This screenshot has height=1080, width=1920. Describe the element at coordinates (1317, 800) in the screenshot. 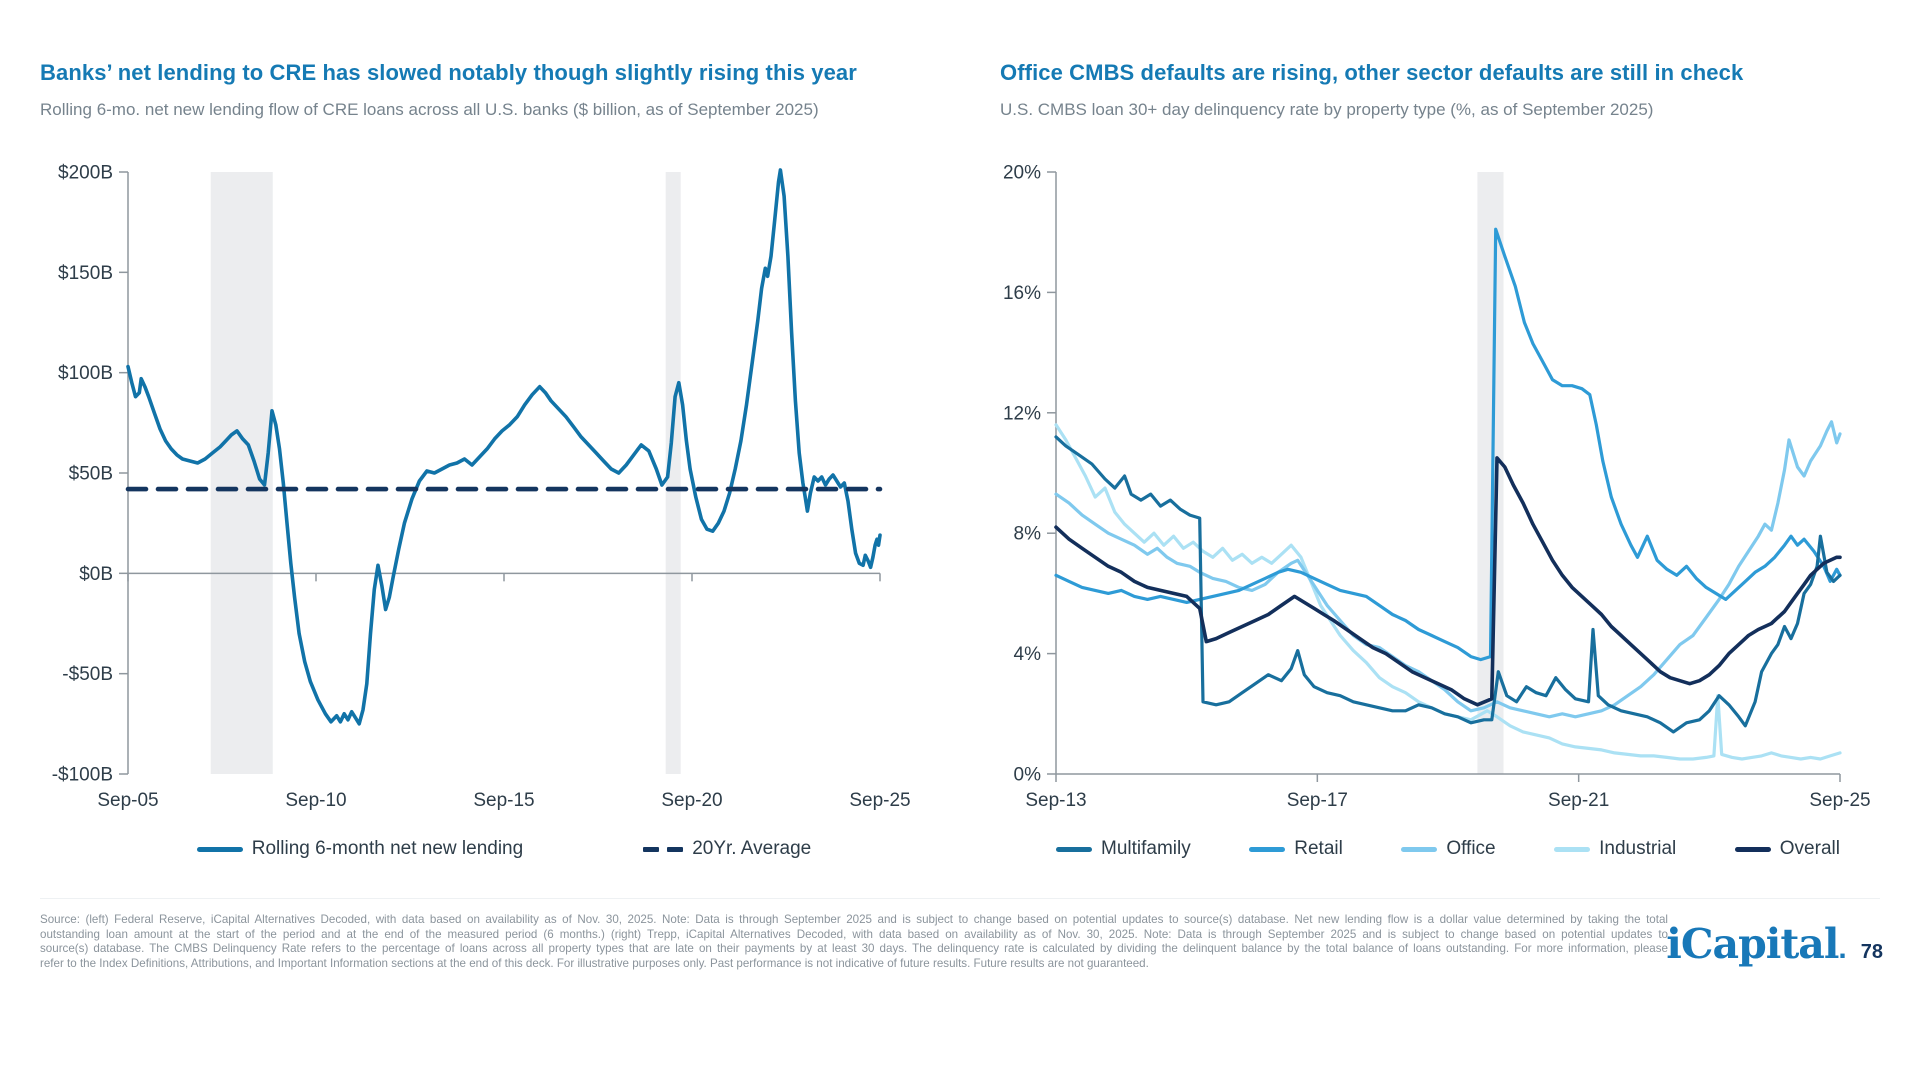

I see `x-tick-label: Sep-17` at that location.